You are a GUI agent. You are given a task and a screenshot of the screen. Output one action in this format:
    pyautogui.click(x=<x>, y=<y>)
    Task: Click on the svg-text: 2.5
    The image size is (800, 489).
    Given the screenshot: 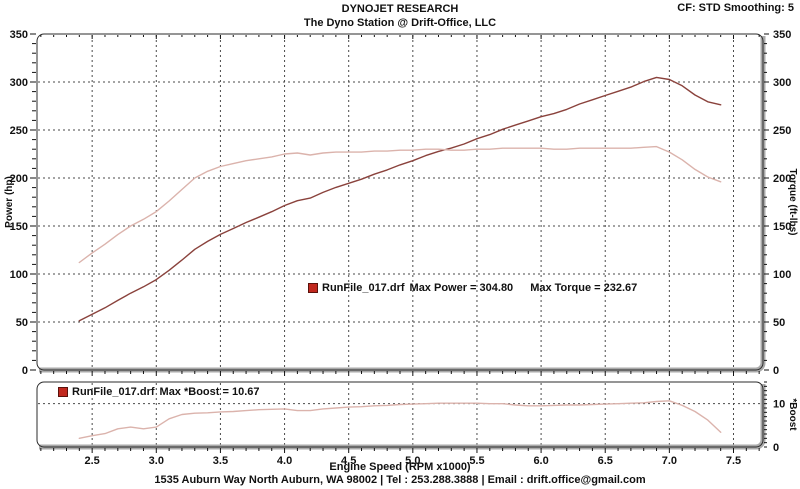 What is the action you would take?
    pyautogui.click(x=92, y=461)
    